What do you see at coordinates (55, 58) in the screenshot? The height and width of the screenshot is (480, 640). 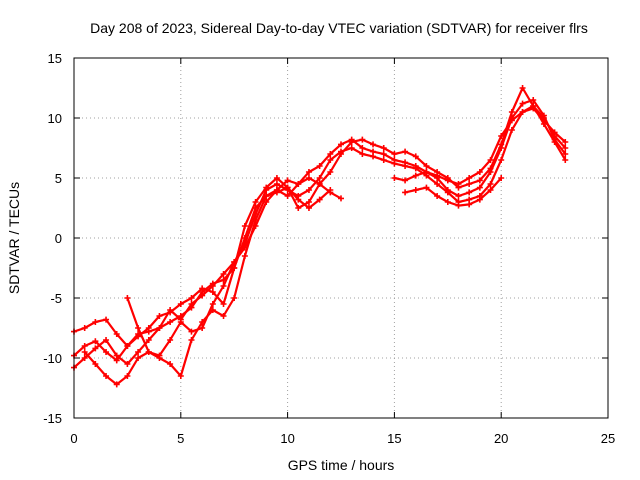 I see `y-tick-label: 15` at bounding box center [55, 58].